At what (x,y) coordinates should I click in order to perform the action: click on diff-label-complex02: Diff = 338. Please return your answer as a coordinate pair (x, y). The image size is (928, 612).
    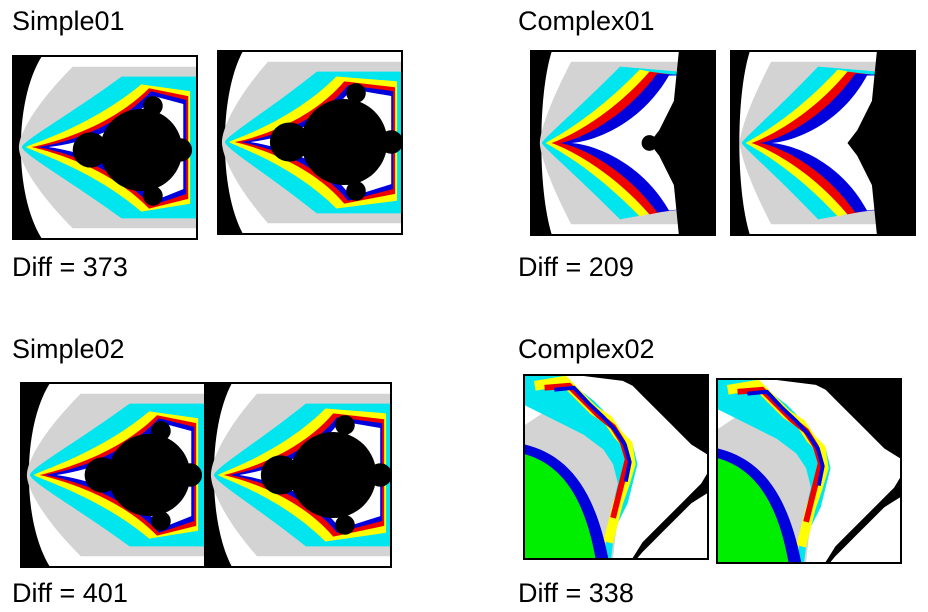
    Looking at the image, I should click on (576, 593).